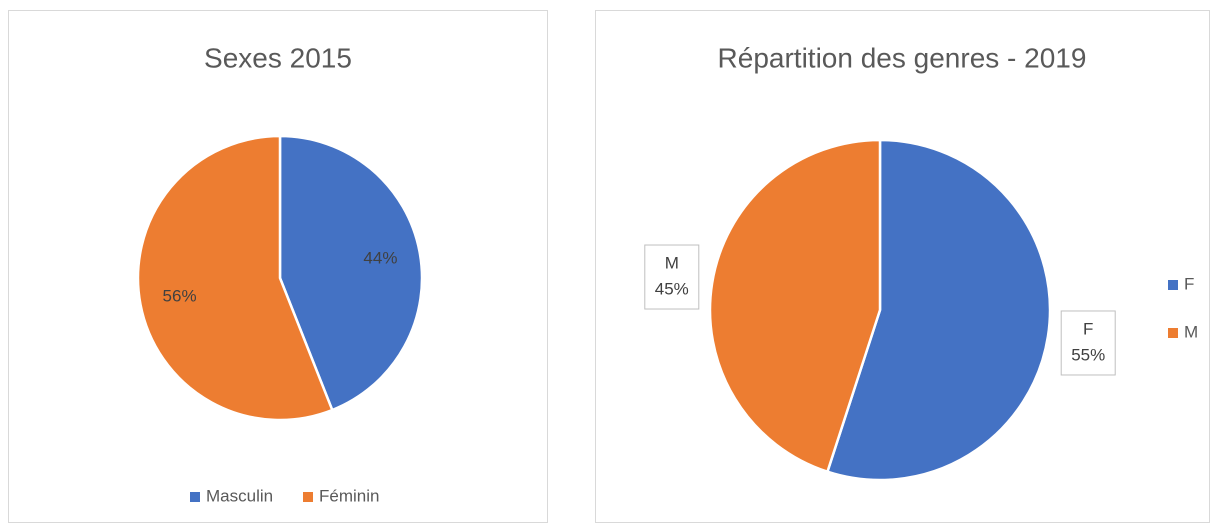 Image resolution: width=1217 pixels, height=531 pixels. What do you see at coordinates (1088, 328) in the screenshot?
I see `callout-category: F` at bounding box center [1088, 328].